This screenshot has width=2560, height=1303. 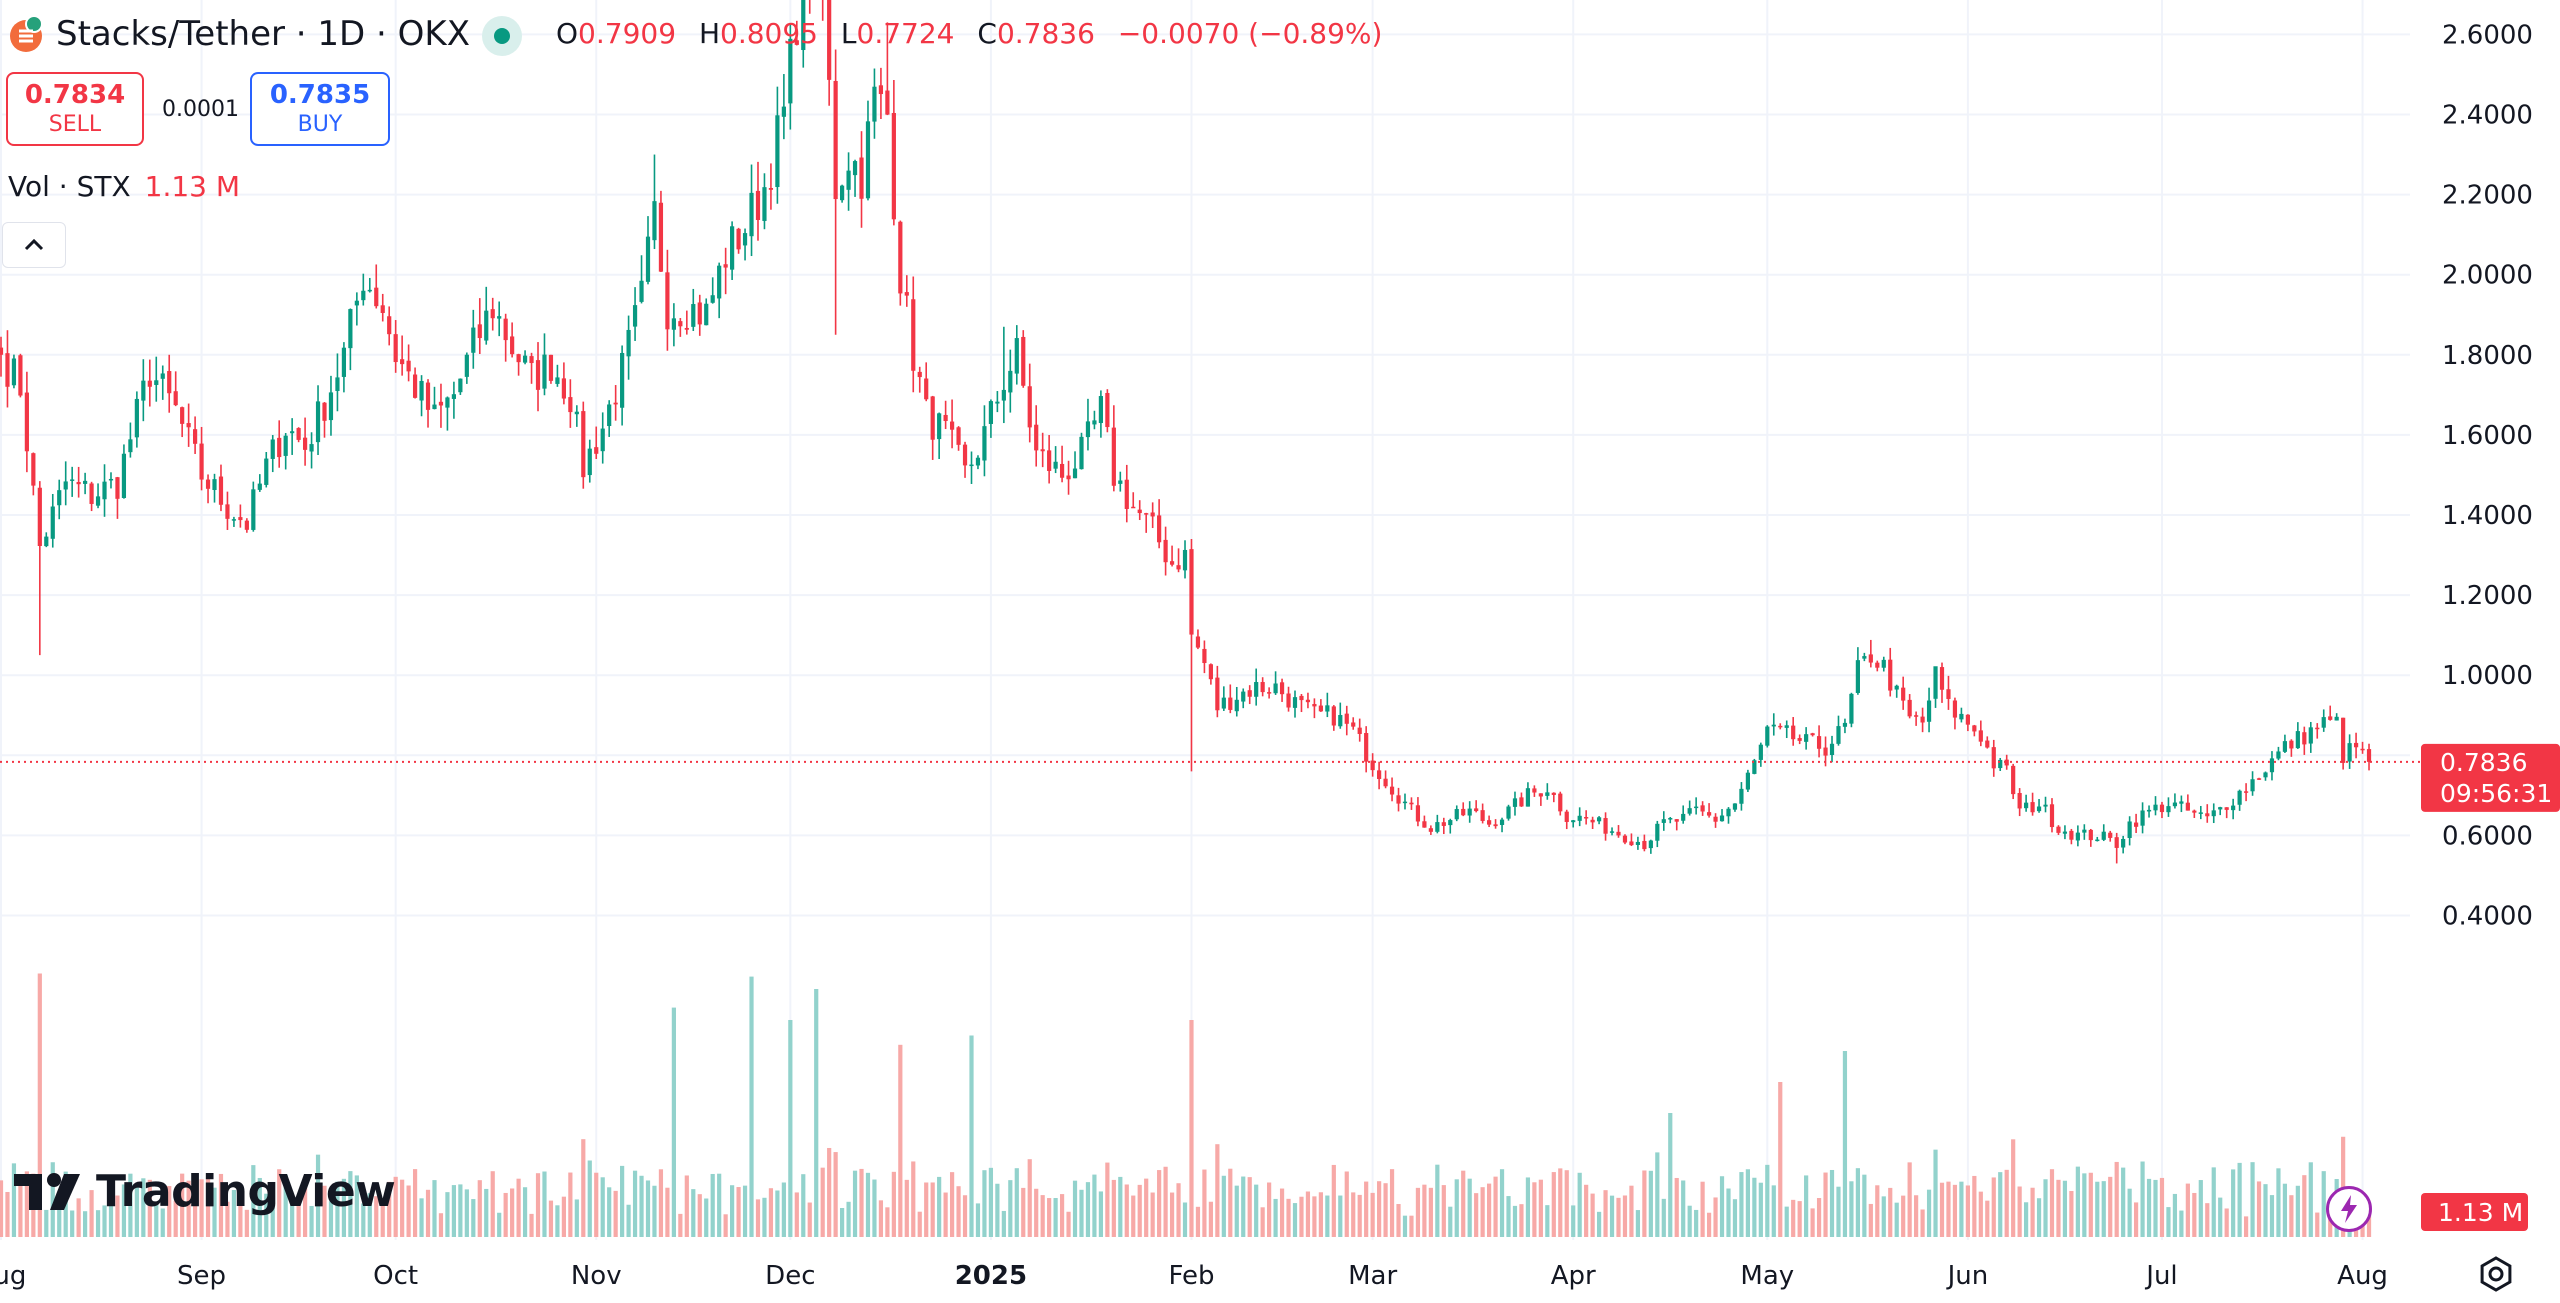 I want to click on time-axis: Aug Sep Oct Nov Dec 2025 Feb Mar Apr May Jun Jul Aug, so click(x=1194, y=1276).